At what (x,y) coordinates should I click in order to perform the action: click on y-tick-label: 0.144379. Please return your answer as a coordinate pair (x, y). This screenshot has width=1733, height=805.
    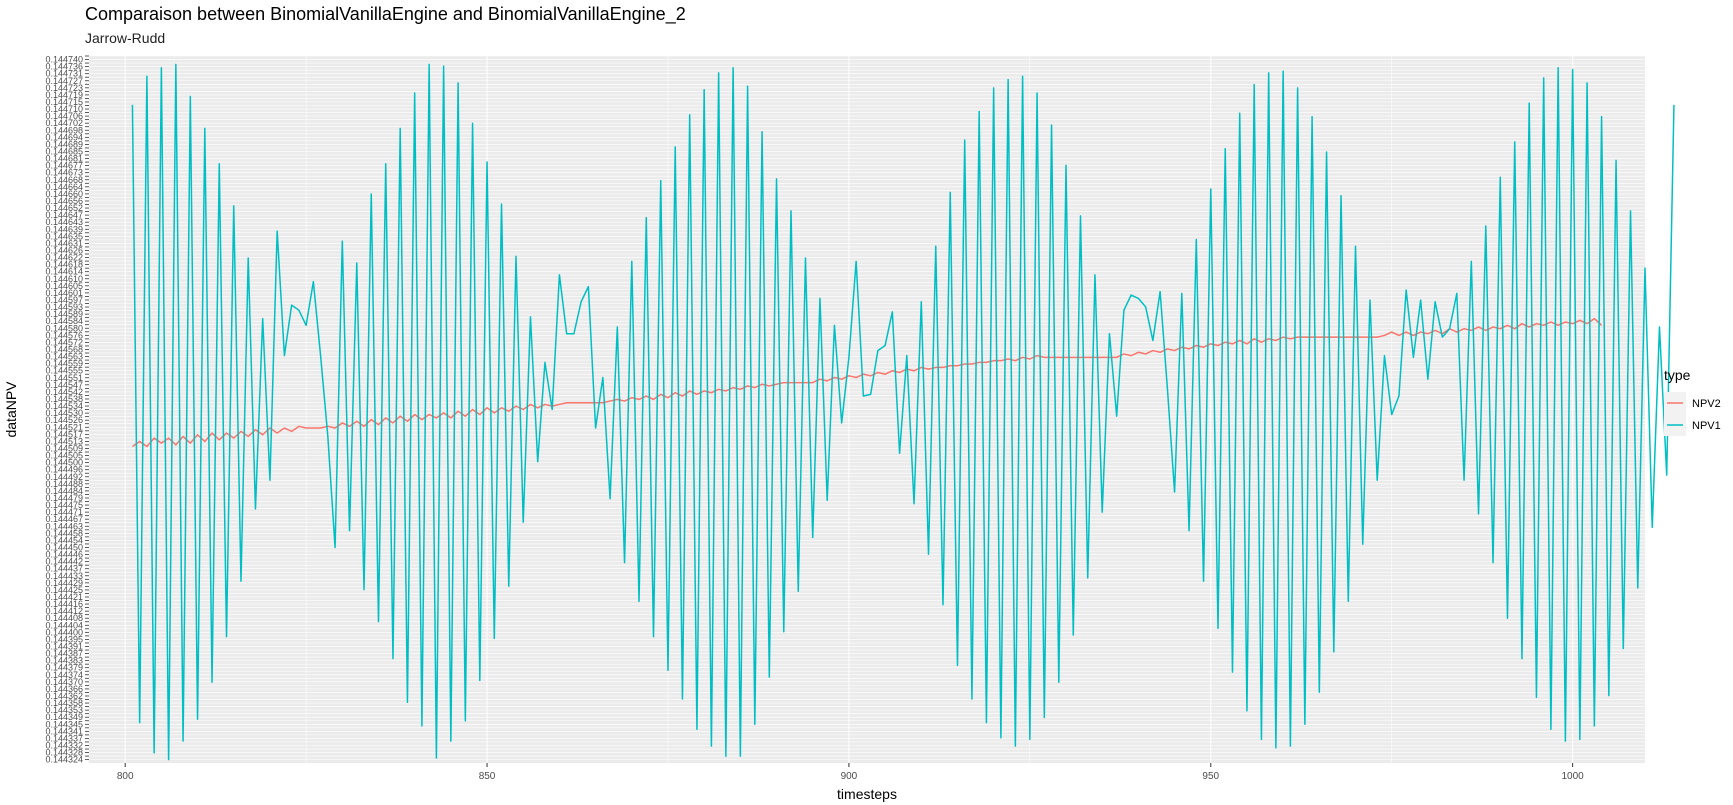
    Looking at the image, I should click on (64, 668).